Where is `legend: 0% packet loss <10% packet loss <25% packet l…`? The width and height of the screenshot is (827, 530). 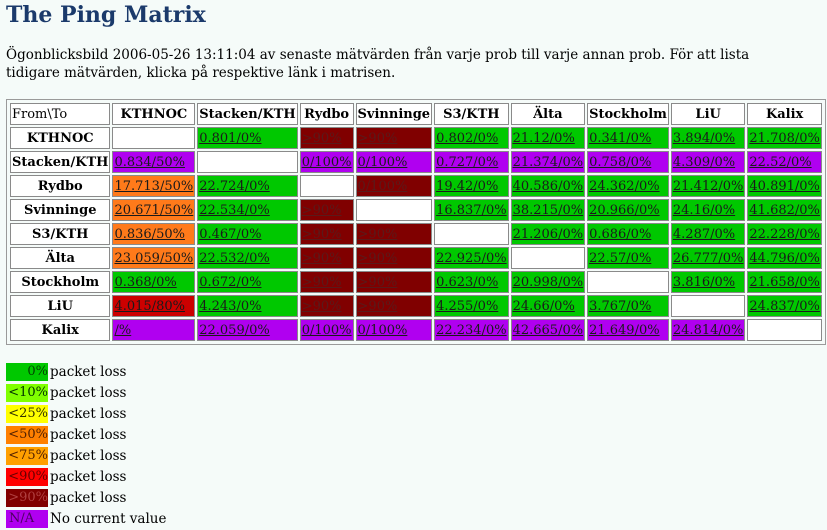 legend: 0% packet loss <10% packet loss <25% packet l… is located at coordinates (86, 445).